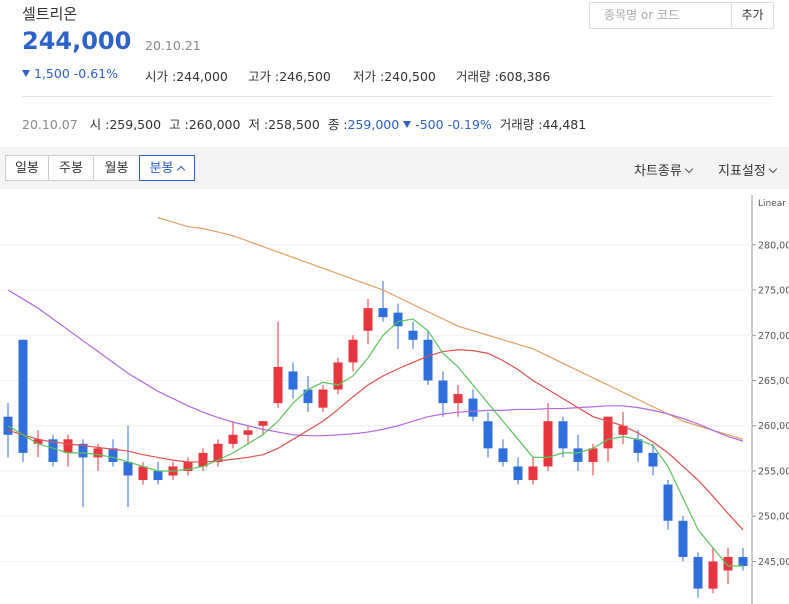 This screenshot has width=789, height=604. What do you see at coordinates (773, 169) in the screenshot?
I see `chevron` at bounding box center [773, 169].